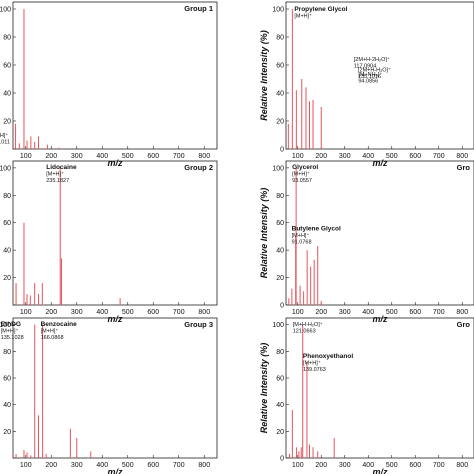 The height and width of the screenshot is (474, 474). Describe the element at coordinates (5, 142) in the screenshot. I see `peak-annotation: 185.1011` at that location.